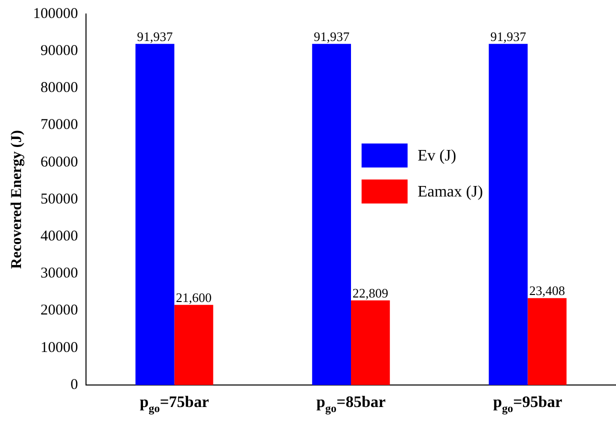  I want to click on y-tick-label: 40000, so click(59, 236).